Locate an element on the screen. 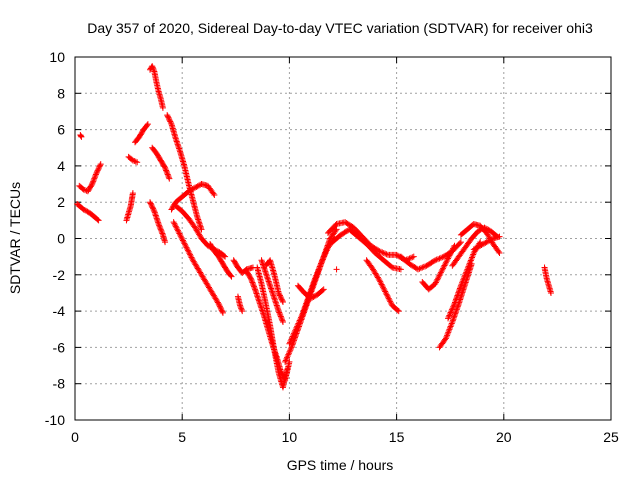  x-tick-label: 5 is located at coordinates (182, 437).